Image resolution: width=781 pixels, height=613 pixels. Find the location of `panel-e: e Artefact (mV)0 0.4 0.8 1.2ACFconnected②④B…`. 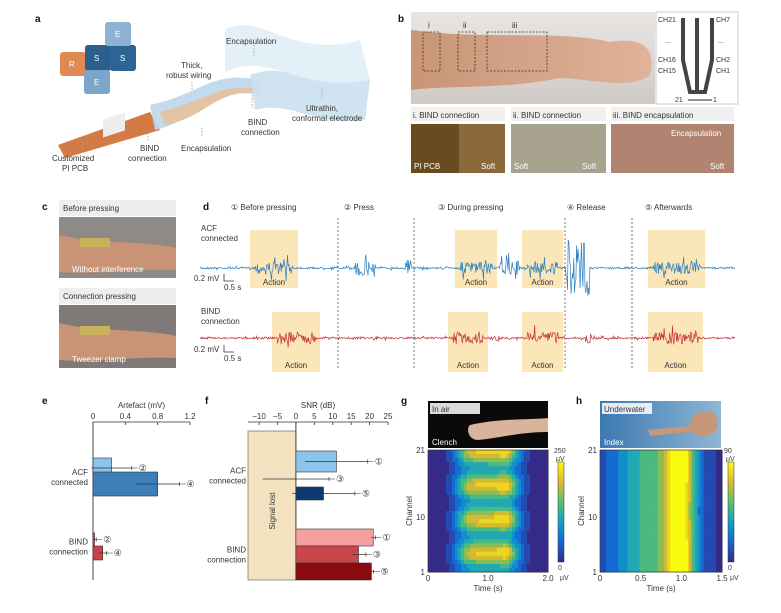

panel-e: e Artefact (mV)0 0.4 0.8 1.2ACFconnected②④B… is located at coordinates (119, 488).